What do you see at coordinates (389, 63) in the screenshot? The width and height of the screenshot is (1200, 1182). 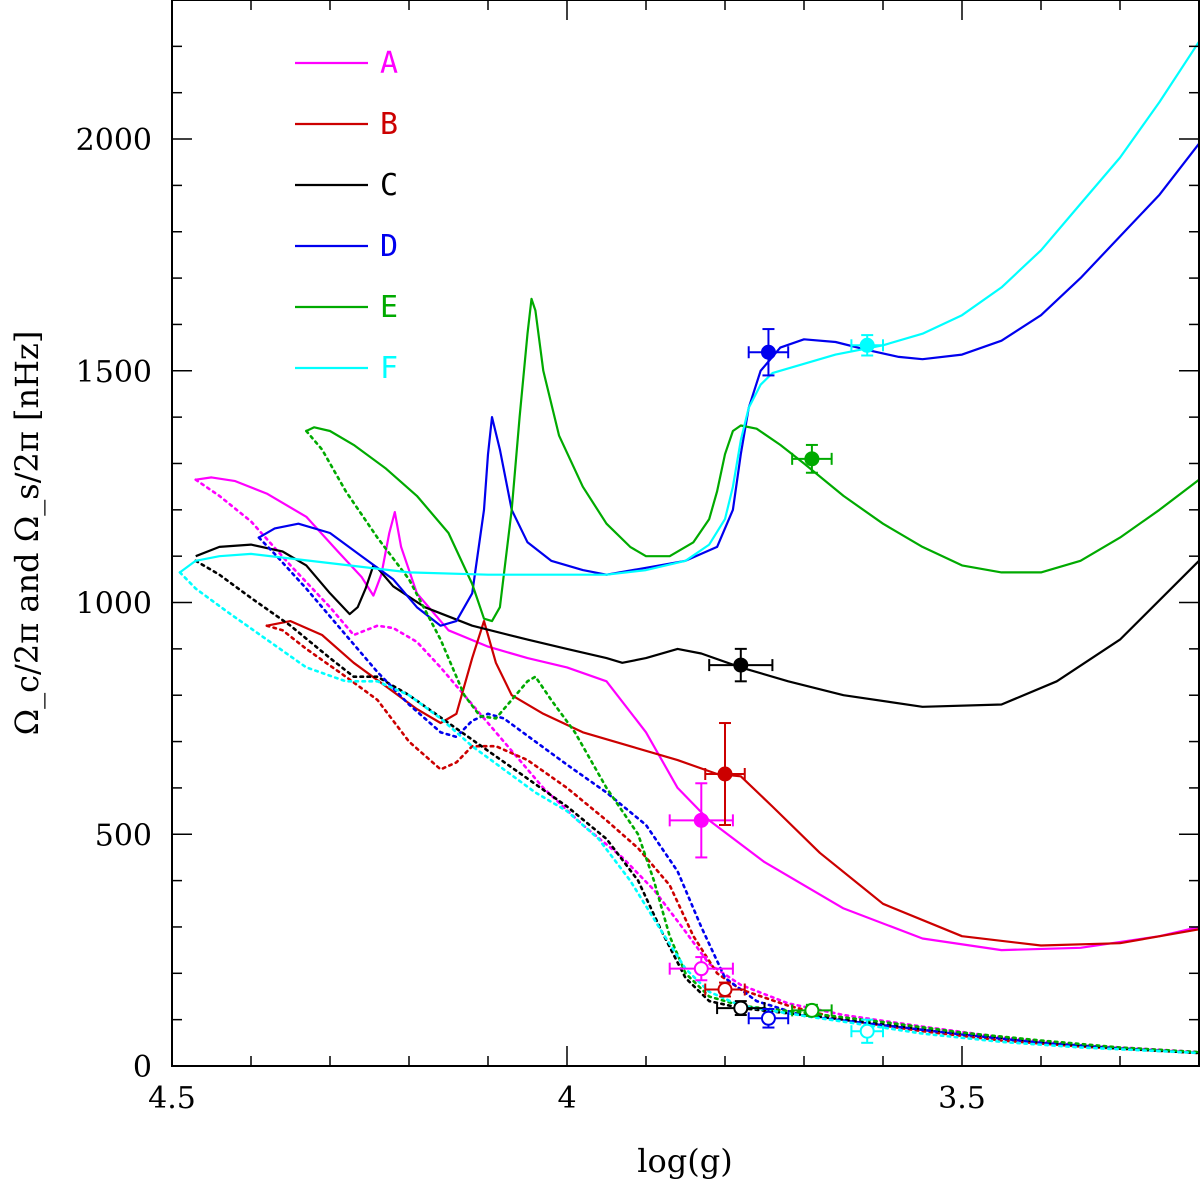 I see `legend-a-label: A` at bounding box center [389, 63].